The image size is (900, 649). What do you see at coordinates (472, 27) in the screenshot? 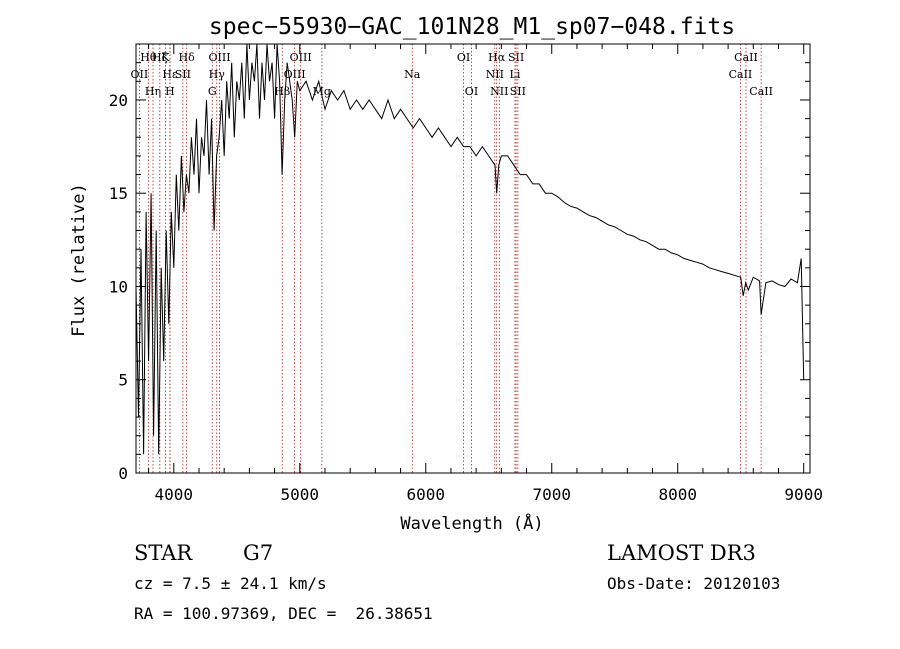
I see `chart-title: spec−55930−GAC_101N28_M1_sp07−048.fits` at bounding box center [472, 27].